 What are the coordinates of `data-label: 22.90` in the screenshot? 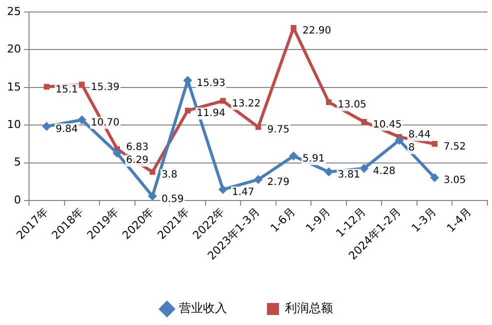 It's located at (317, 30).